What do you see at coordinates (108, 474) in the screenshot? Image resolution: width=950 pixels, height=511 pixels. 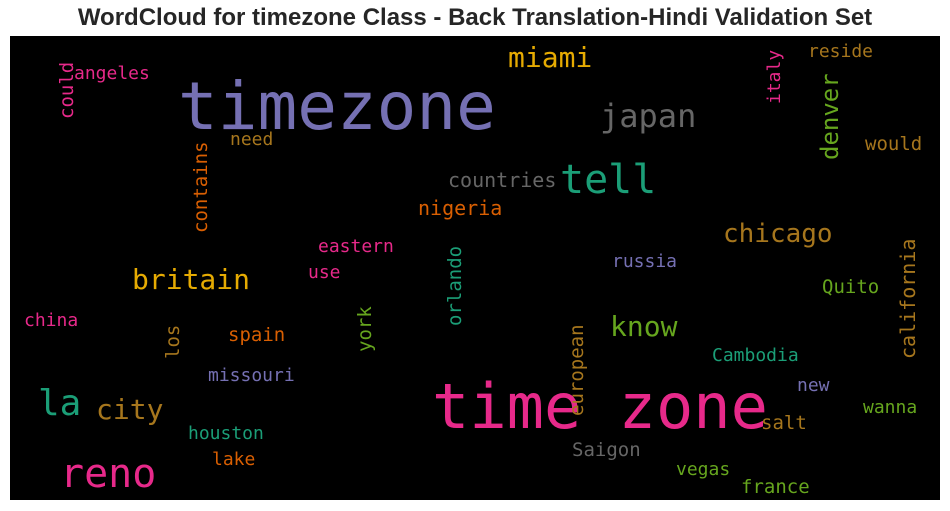 I see `word-reno: reno` at bounding box center [108, 474].